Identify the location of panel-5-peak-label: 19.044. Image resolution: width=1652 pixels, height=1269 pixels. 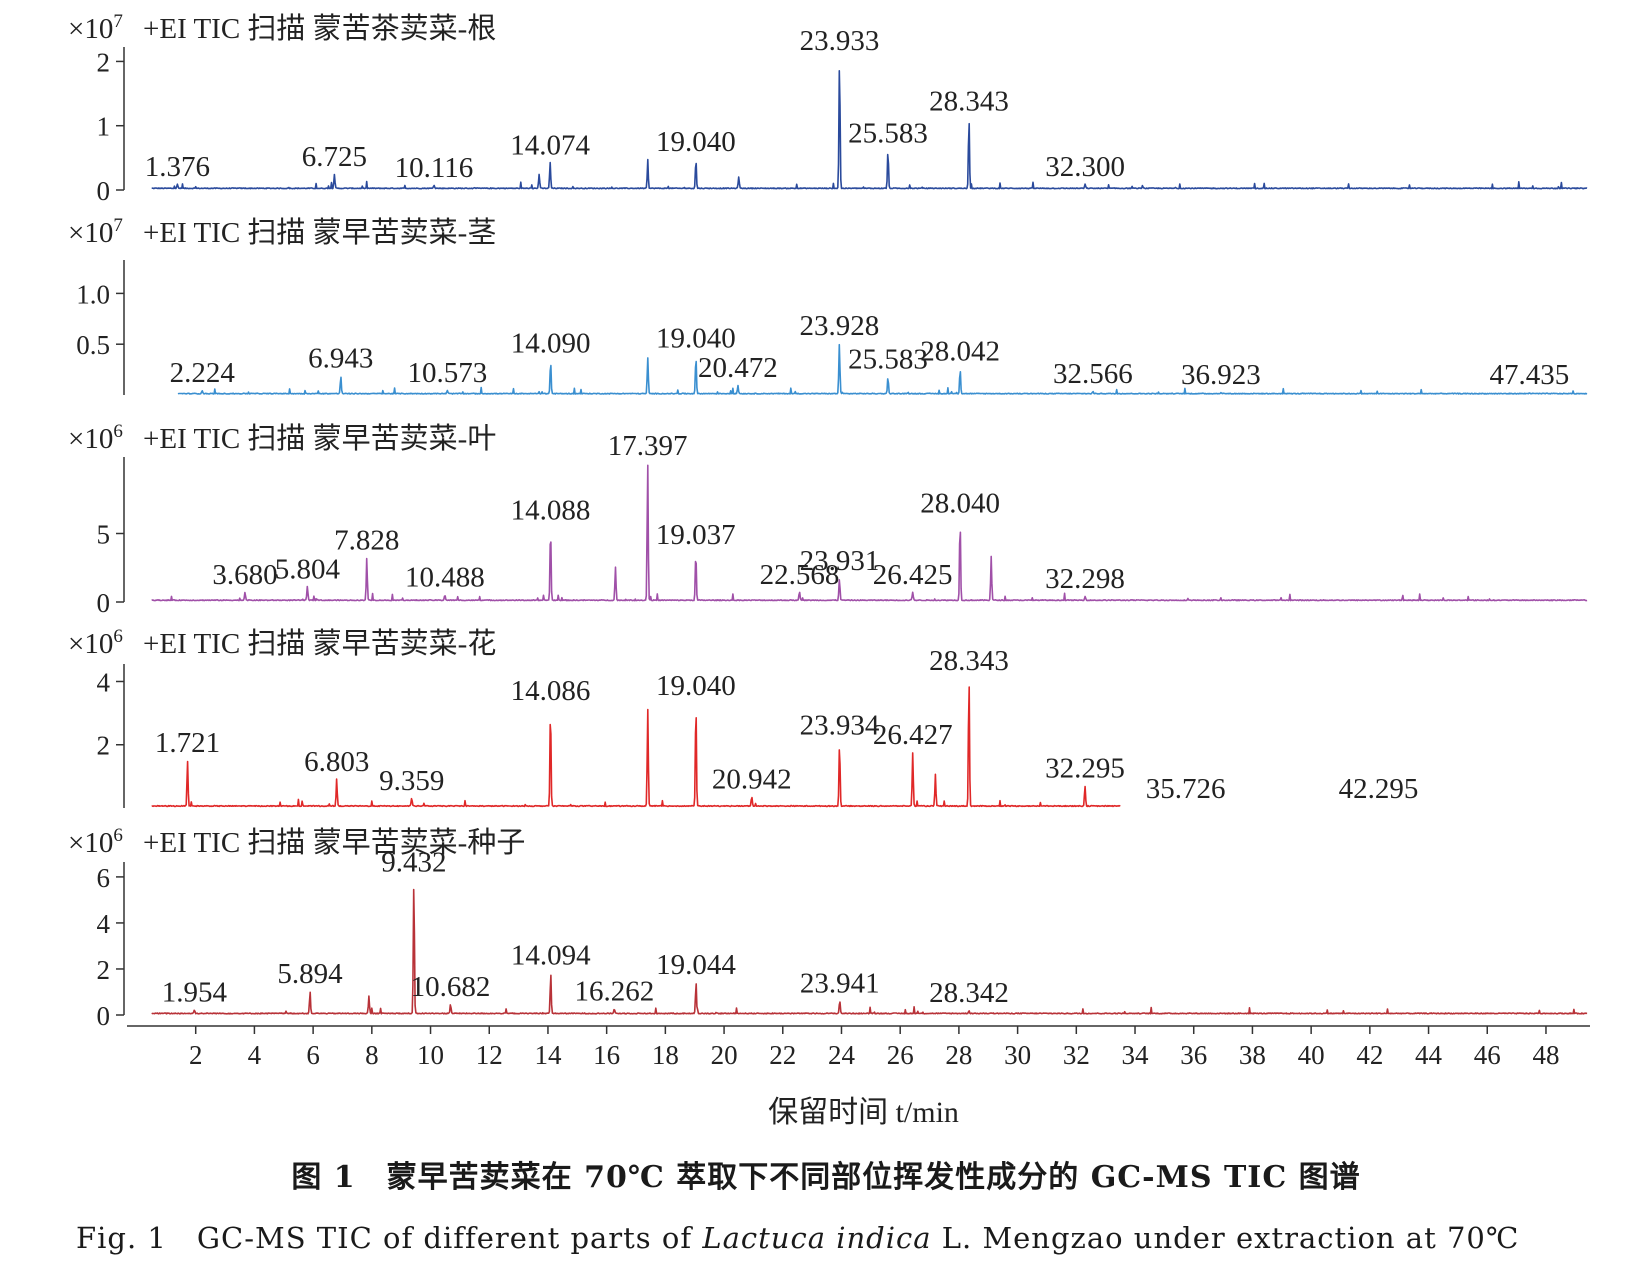
(696, 965).